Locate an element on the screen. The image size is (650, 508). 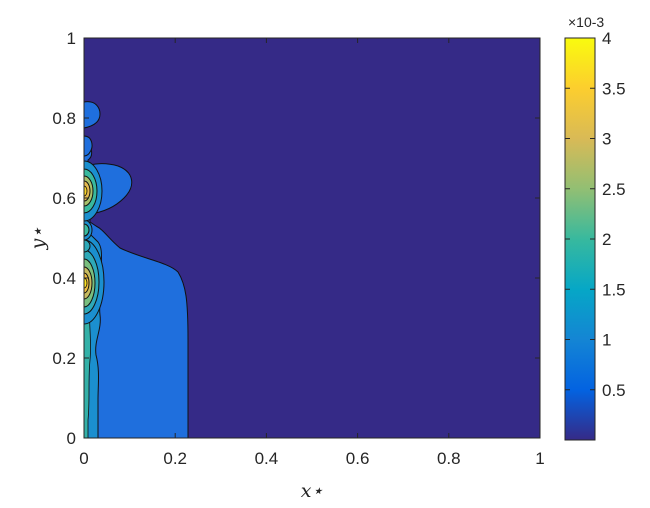
y-tick-label: 0.2 is located at coordinates (64, 358).